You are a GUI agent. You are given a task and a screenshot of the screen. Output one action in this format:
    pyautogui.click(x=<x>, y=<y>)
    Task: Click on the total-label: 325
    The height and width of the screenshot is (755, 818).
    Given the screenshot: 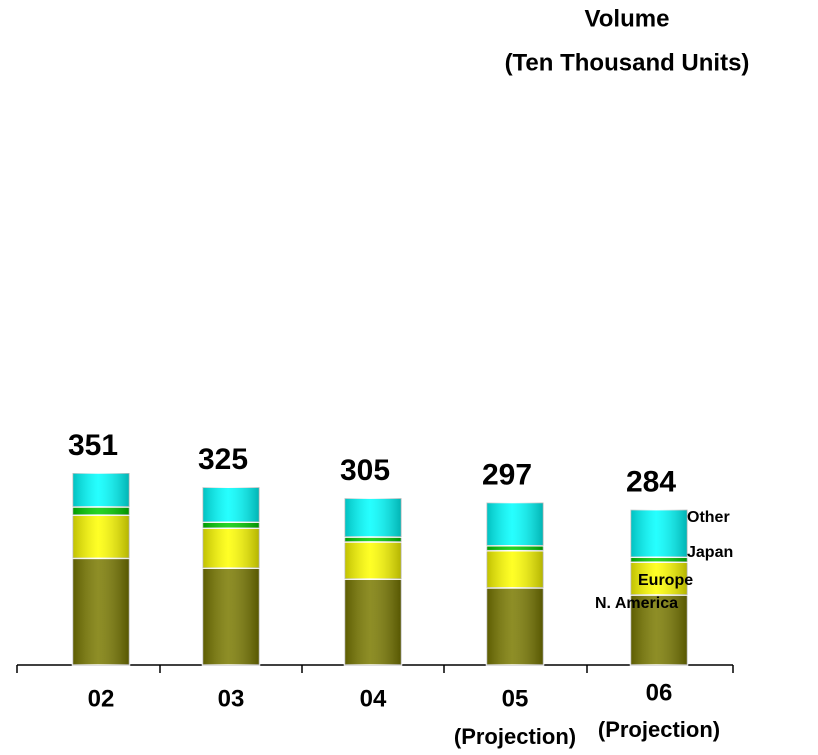 What is the action you would take?
    pyautogui.click(x=223, y=459)
    